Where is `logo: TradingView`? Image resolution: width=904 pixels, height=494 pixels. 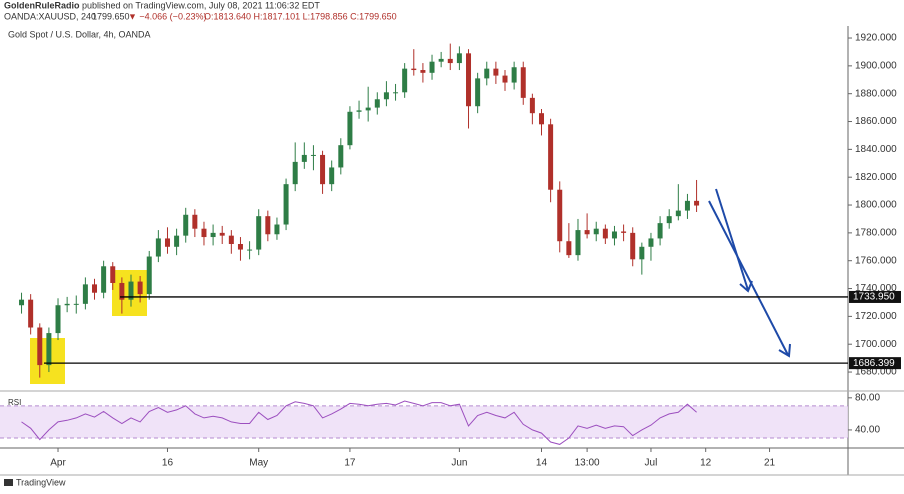
logo: TradingView is located at coordinates (35, 482).